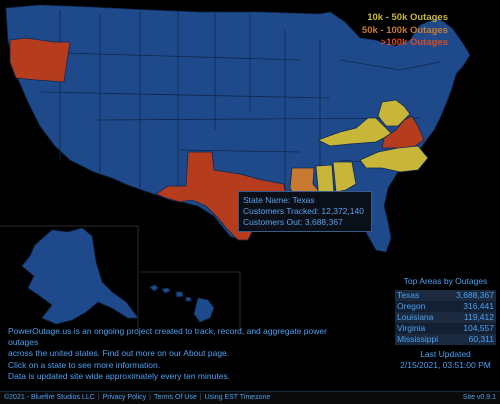  I want to click on table-row: Texas 3,688,367, so click(445, 295).